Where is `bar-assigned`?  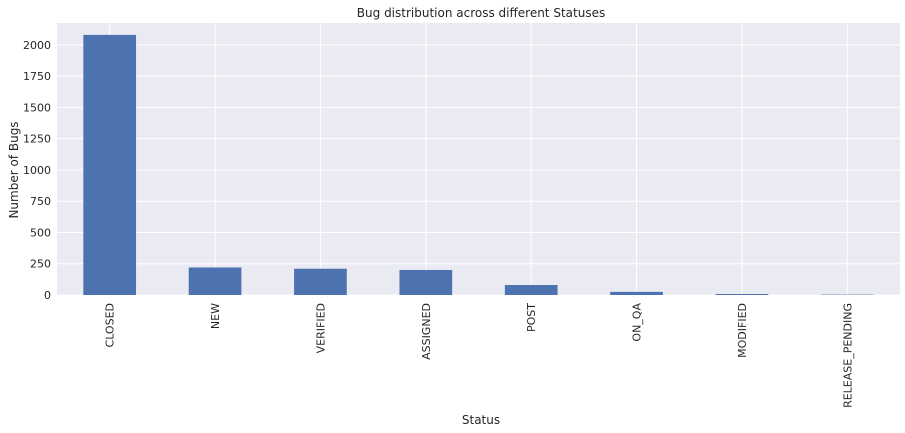 bar-assigned is located at coordinates (426, 282).